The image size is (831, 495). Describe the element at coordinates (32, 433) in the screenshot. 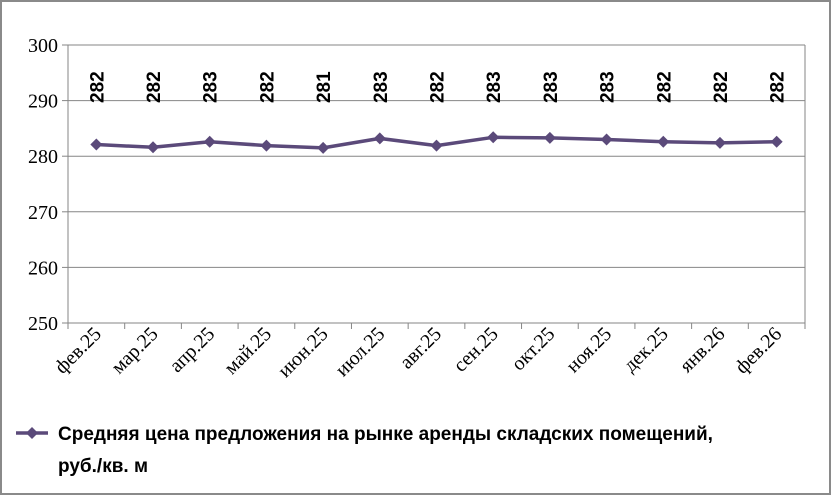

I see `legend-diamond-marker` at that location.